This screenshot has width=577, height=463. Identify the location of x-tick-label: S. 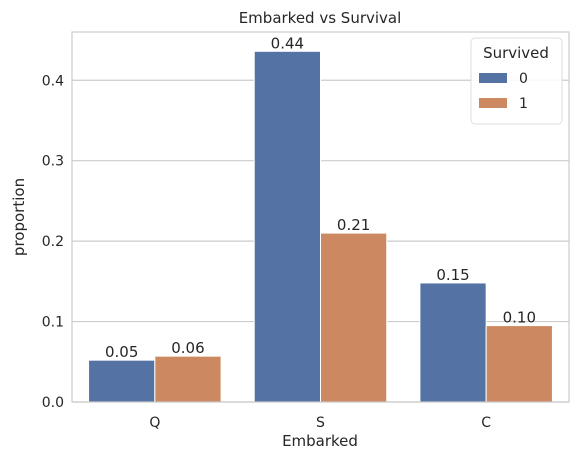
(320, 423).